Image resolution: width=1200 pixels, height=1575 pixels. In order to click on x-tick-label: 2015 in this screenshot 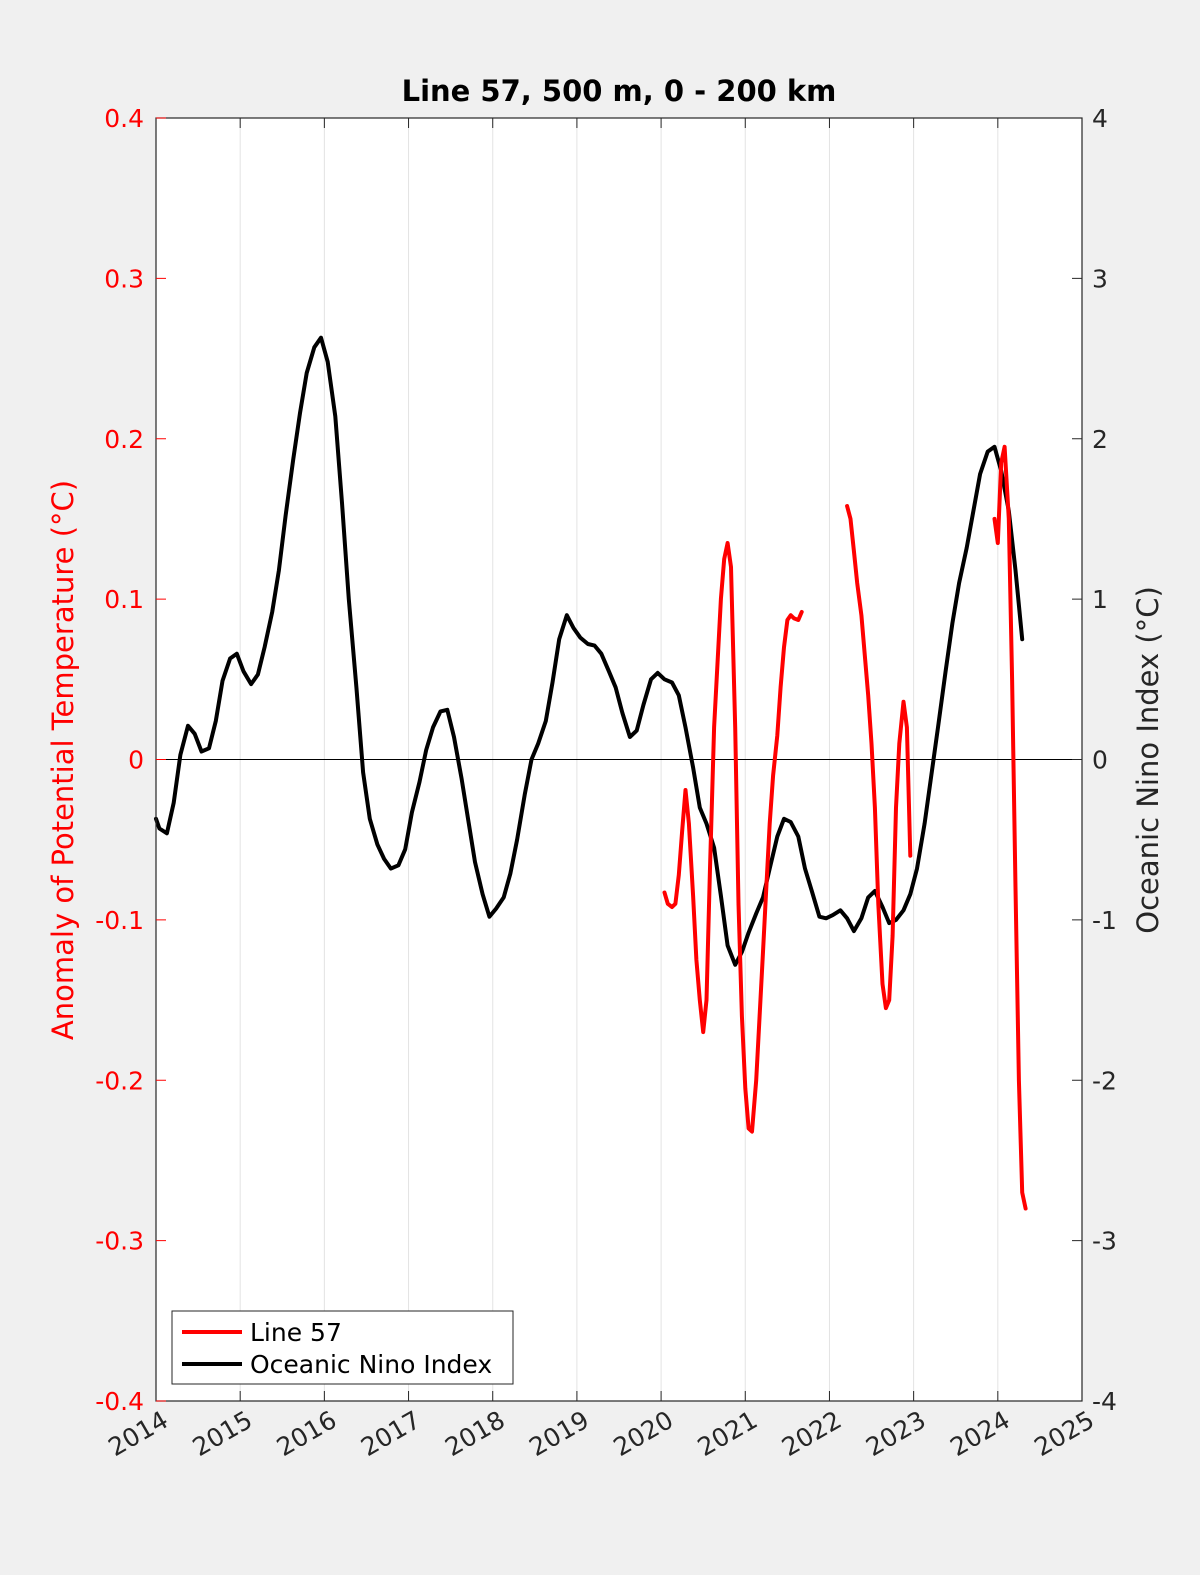, I will do `click(223, 1433)`.